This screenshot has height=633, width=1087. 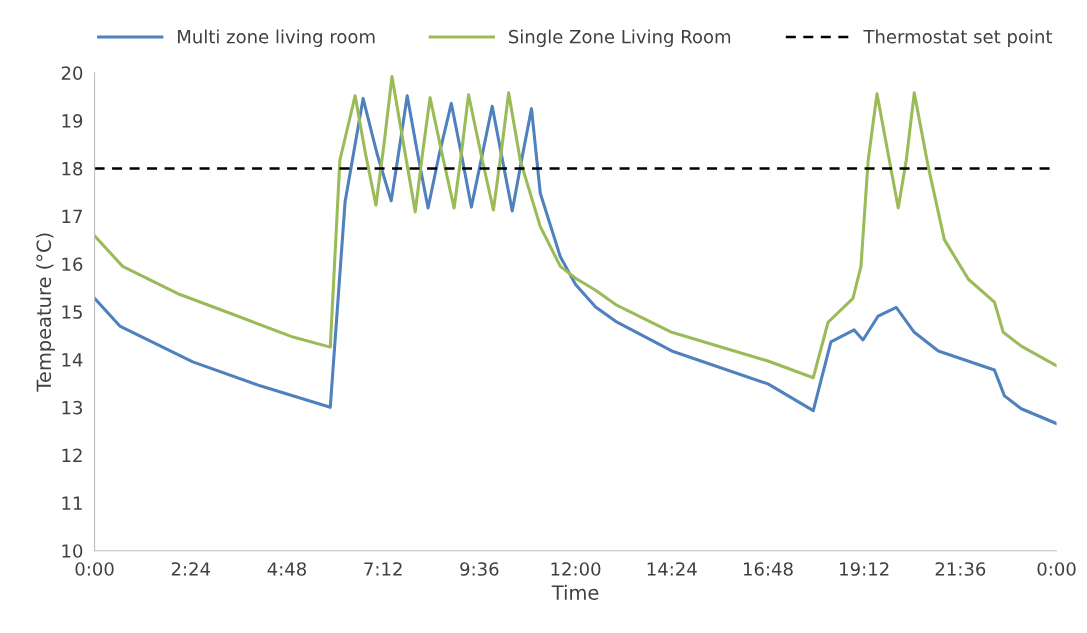 I want to click on x-axis-title: Time, so click(x=575, y=592).